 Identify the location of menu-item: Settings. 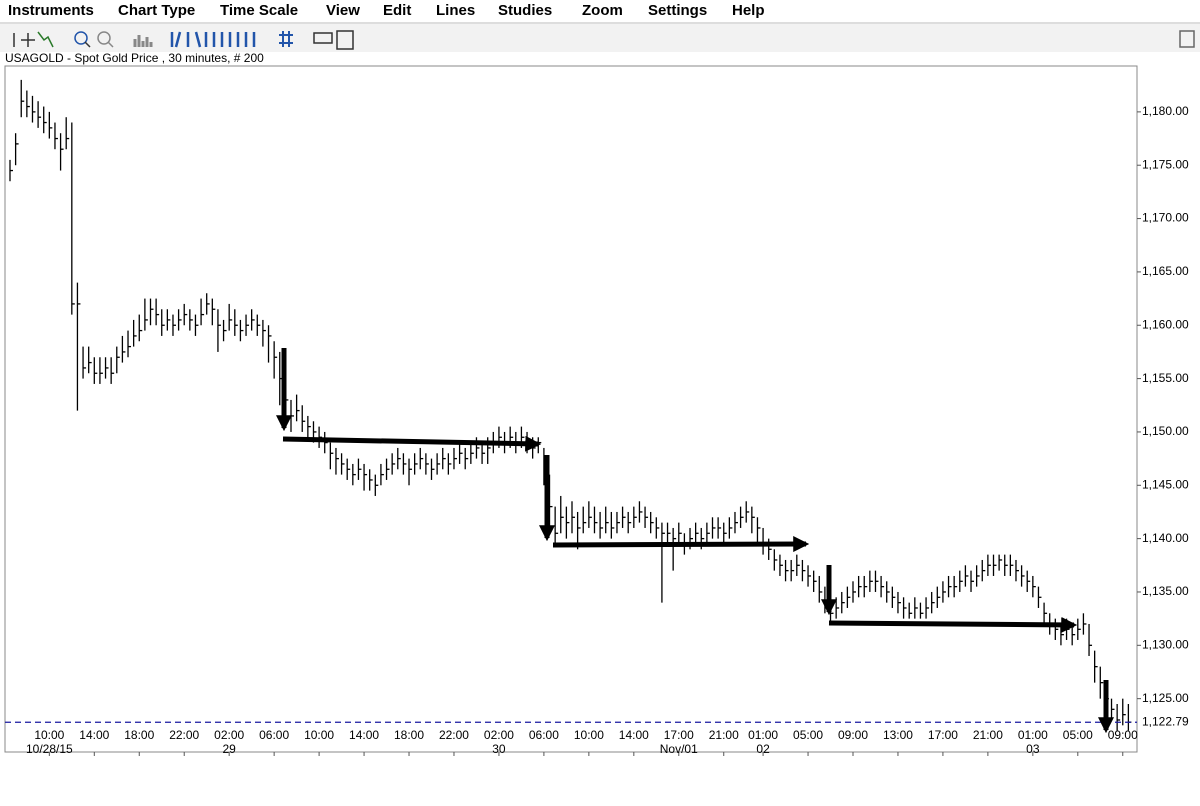
(677, 10).